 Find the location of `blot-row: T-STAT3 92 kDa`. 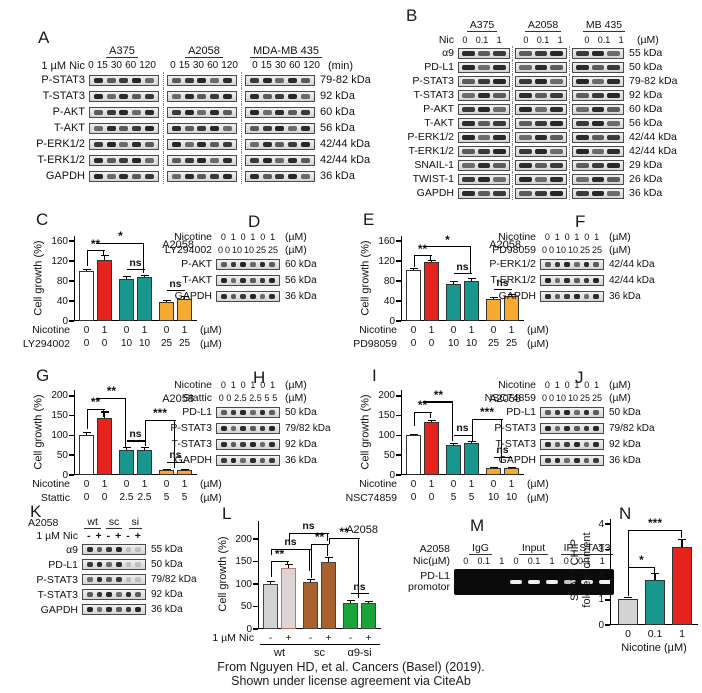

blot-row: T-STAT3 92 kDa is located at coordinates (120, 594).